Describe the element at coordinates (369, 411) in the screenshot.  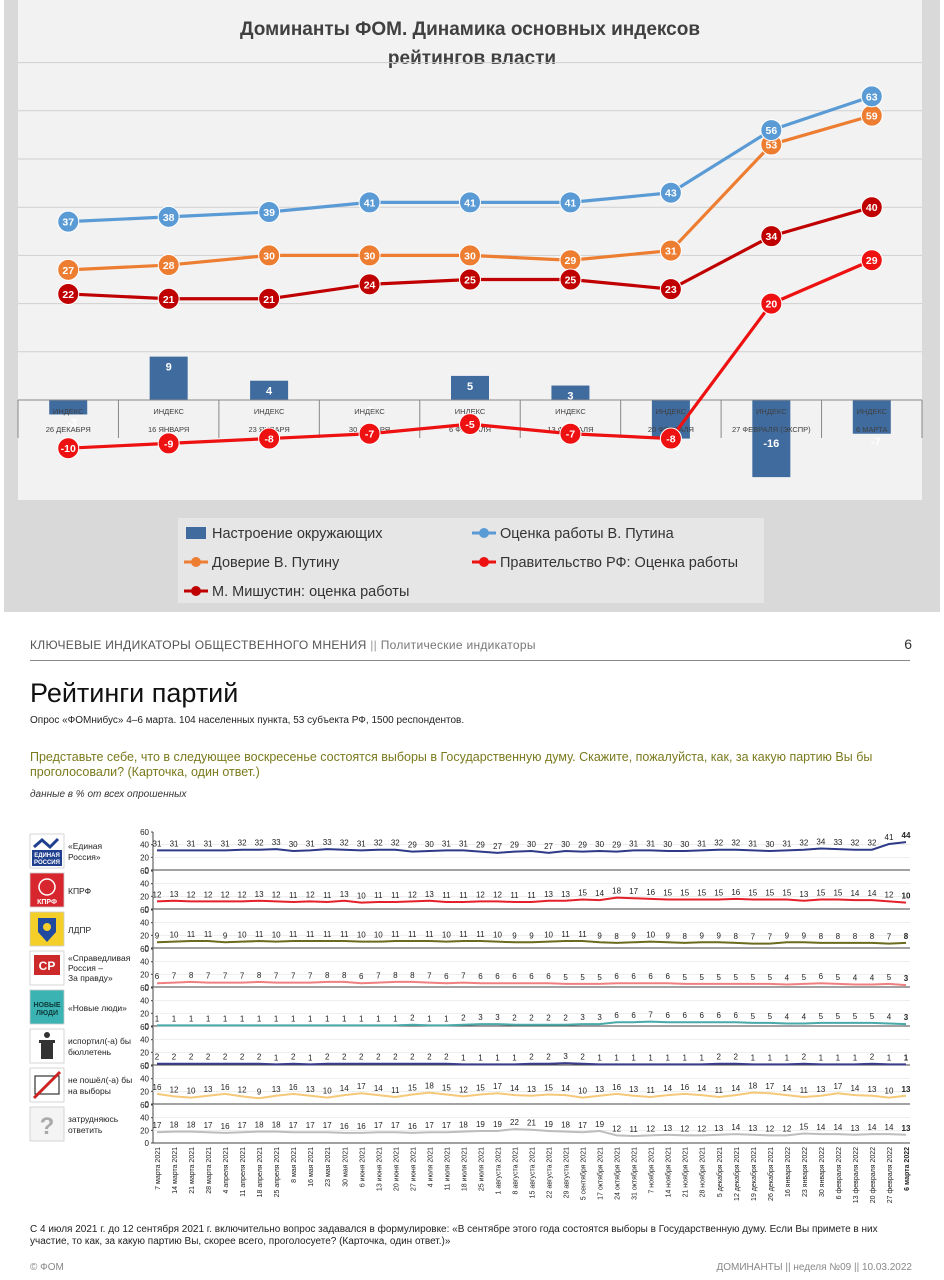
I see `bar-label: 0` at that location.